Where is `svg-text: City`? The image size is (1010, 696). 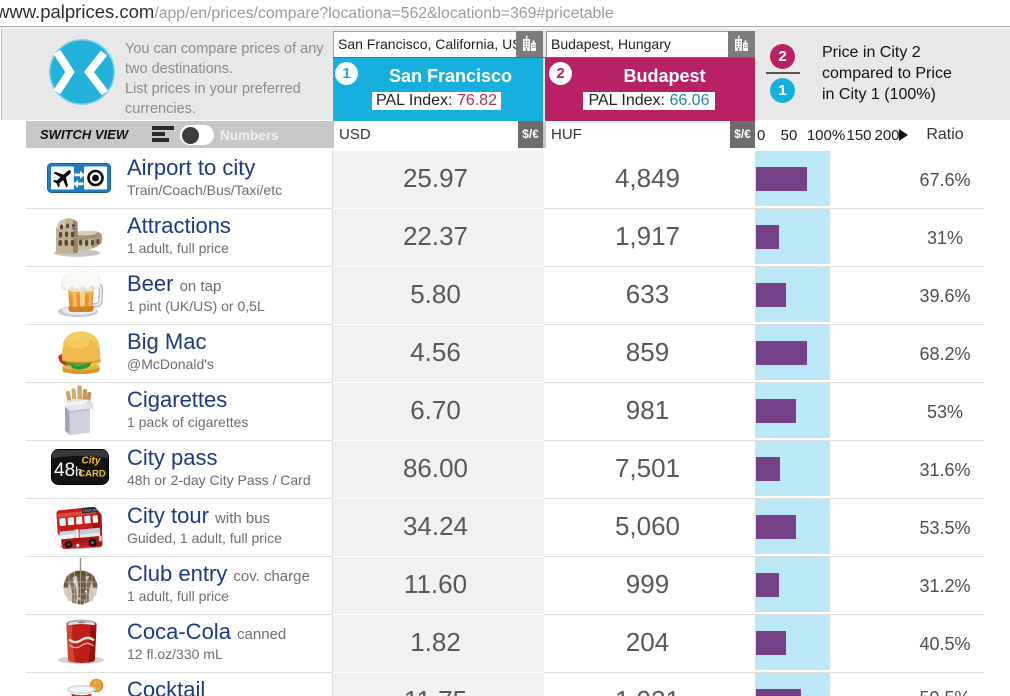
svg-text: City is located at coordinates (91, 461).